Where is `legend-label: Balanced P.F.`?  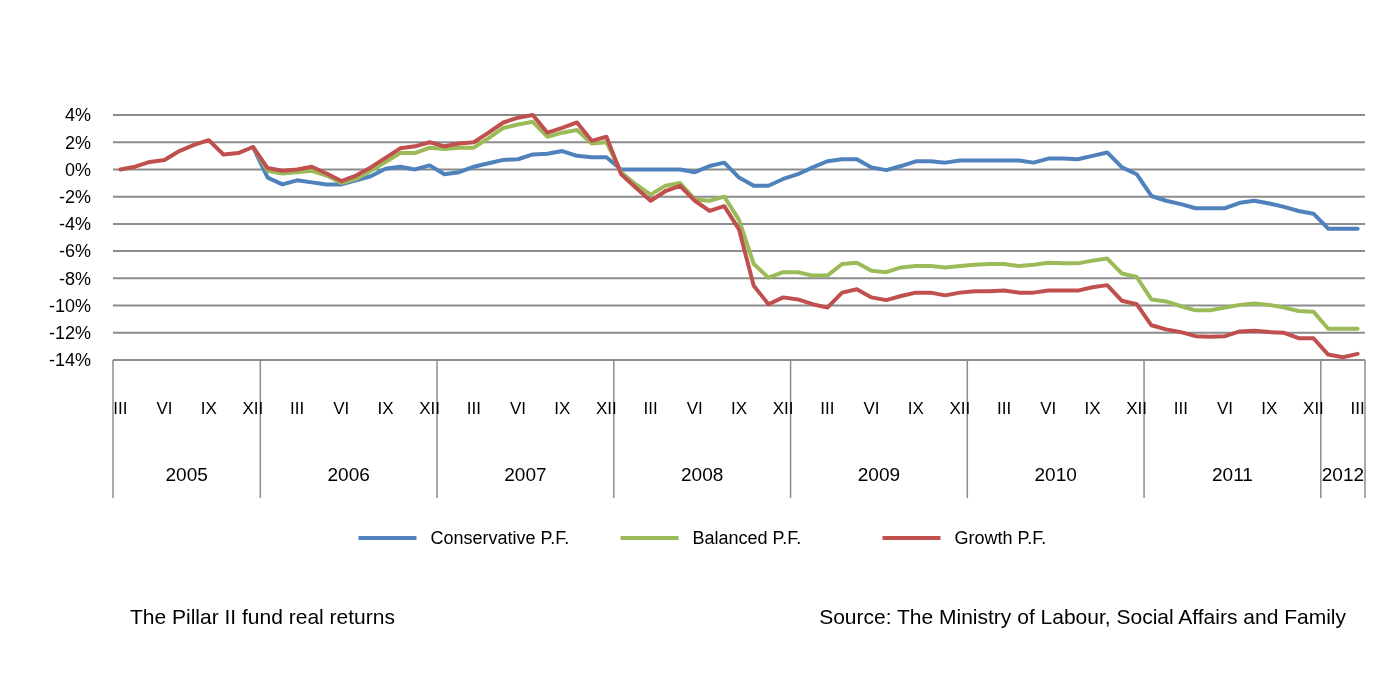
legend-label: Balanced P.F. is located at coordinates (747, 538).